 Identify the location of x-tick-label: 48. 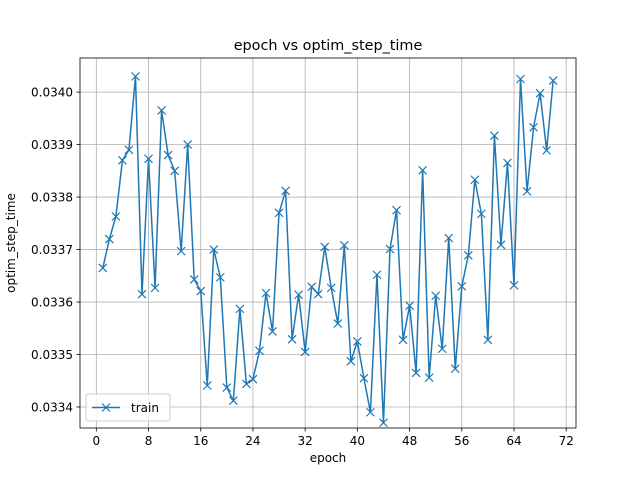
(409, 441).